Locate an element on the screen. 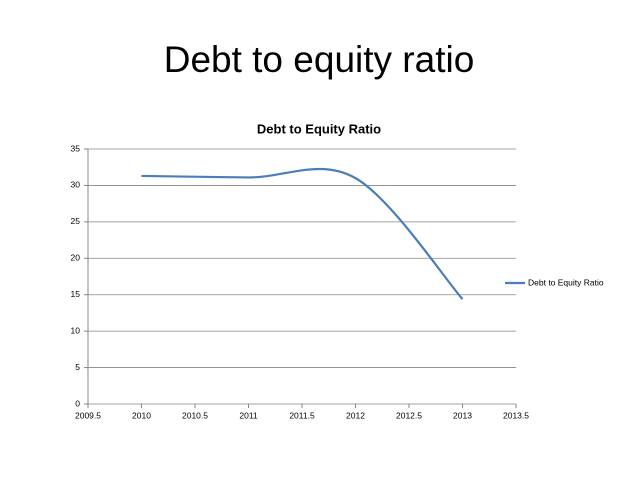 This screenshot has height=479, width=638. x-tick-label: 2010.5 is located at coordinates (195, 415).